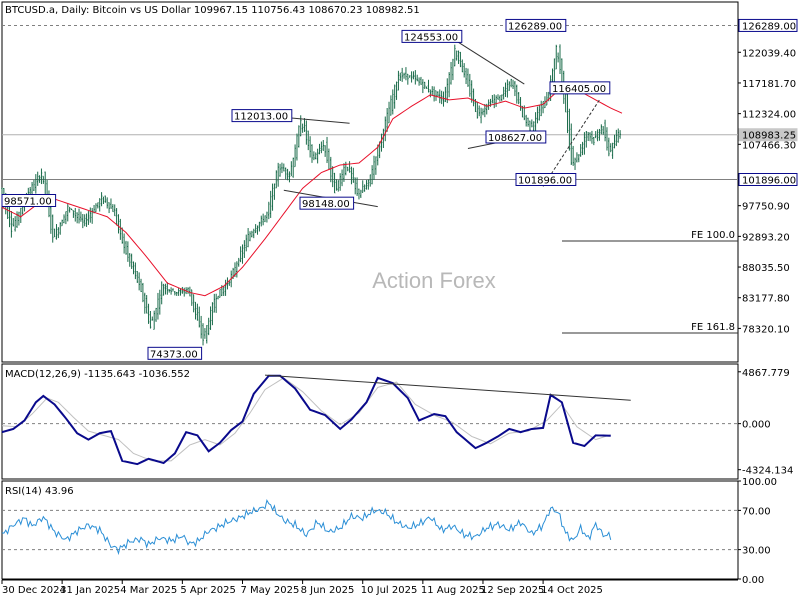 The width and height of the screenshot is (800, 600). What do you see at coordinates (769, 145) in the screenshot?
I see `y-tick-label: 107466.30` at bounding box center [769, 145].